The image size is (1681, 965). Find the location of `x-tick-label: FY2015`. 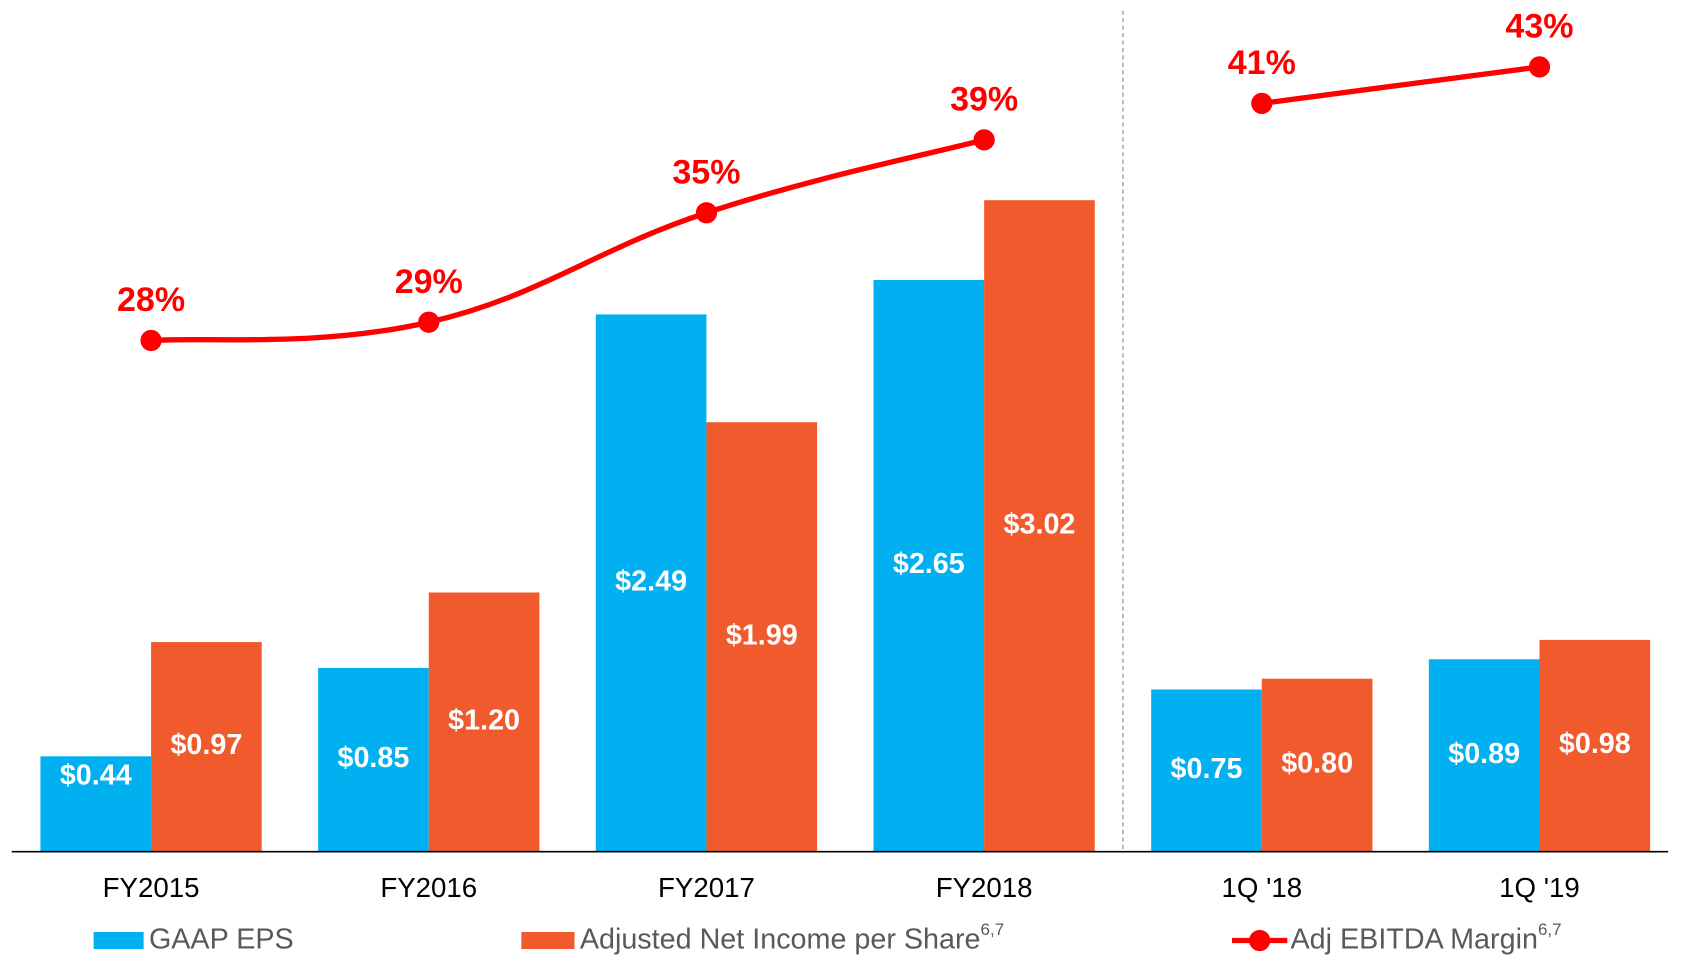

x-tick-label: FY2015 is located at coordinates (151, 887).